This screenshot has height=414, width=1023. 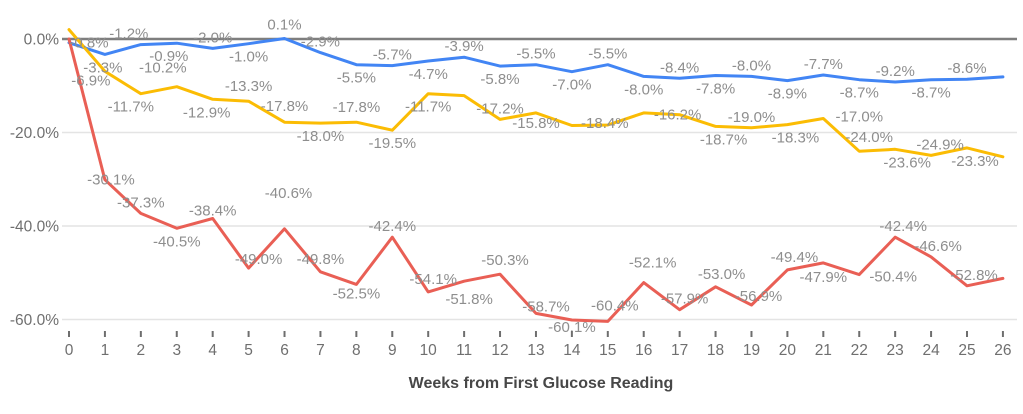 I want to click on x-tick-label: 13, so click(x=535, y=350).